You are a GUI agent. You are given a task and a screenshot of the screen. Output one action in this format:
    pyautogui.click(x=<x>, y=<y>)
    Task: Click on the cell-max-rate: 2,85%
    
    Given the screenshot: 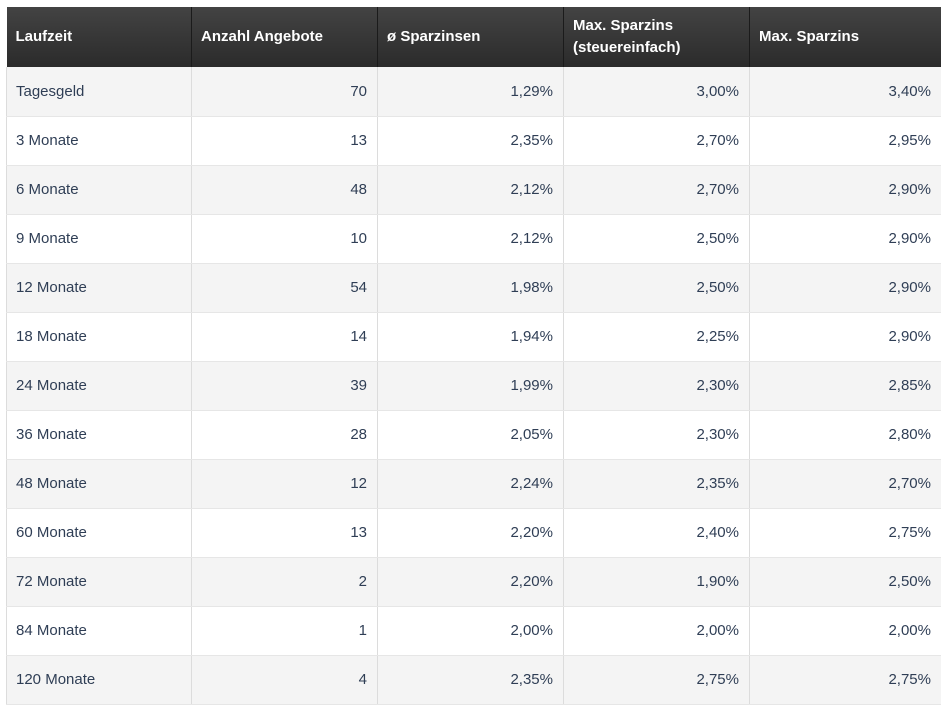 What is the action you would take?
    pyautogui.click(x=845, y=386)
    